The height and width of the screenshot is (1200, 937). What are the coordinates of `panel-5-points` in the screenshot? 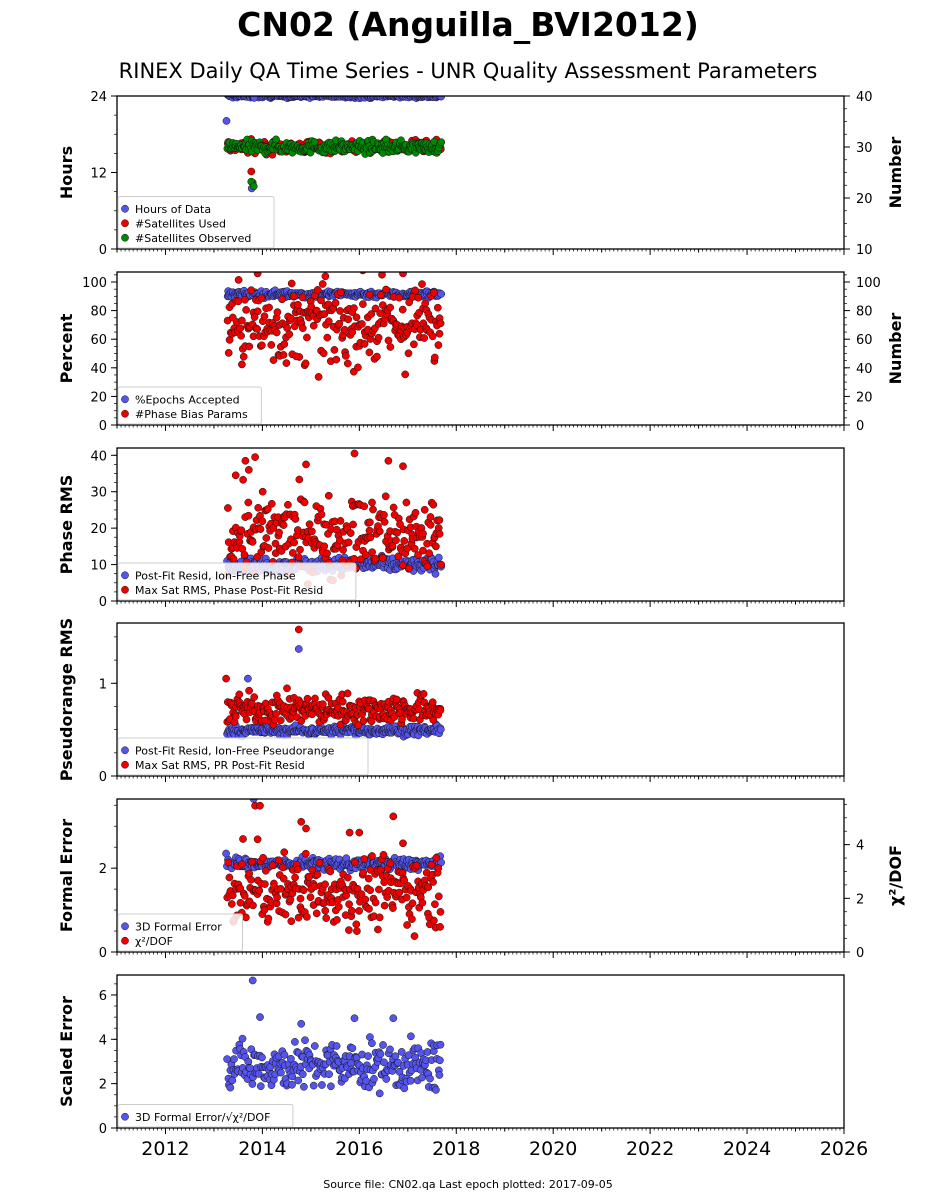 It's located at (333, 869).